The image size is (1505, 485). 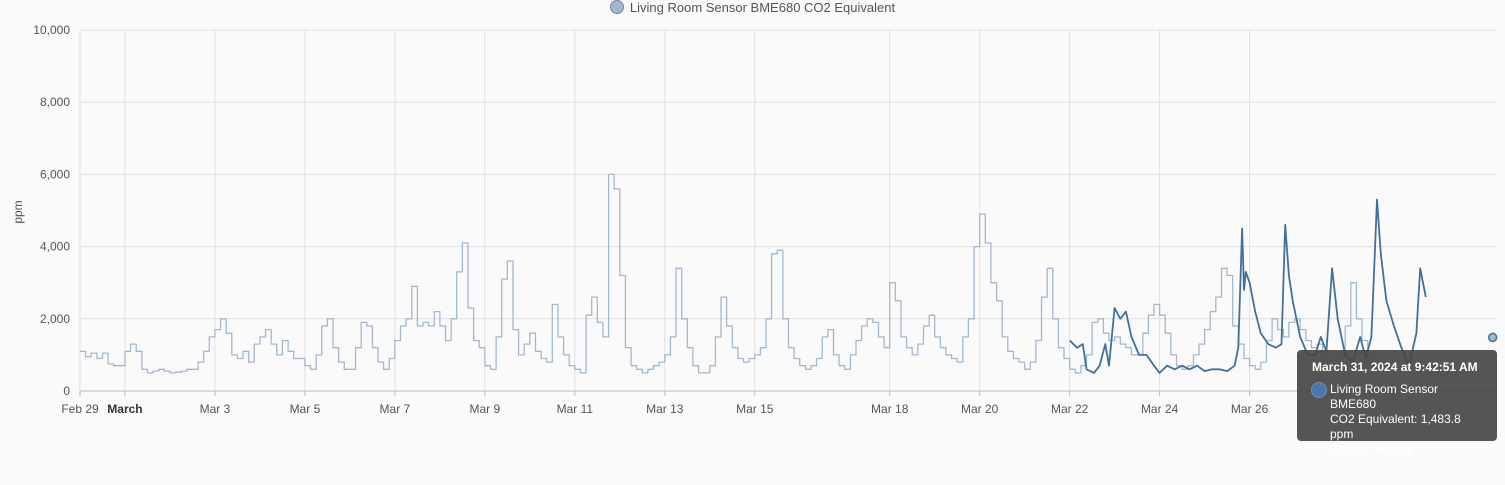 What do you see at coordinates (1395, 426) in the screenshot?
I see `tooltip-value: CO2 Equivalent: 1,483.8 ppm` at bounding box center [1395, 426].